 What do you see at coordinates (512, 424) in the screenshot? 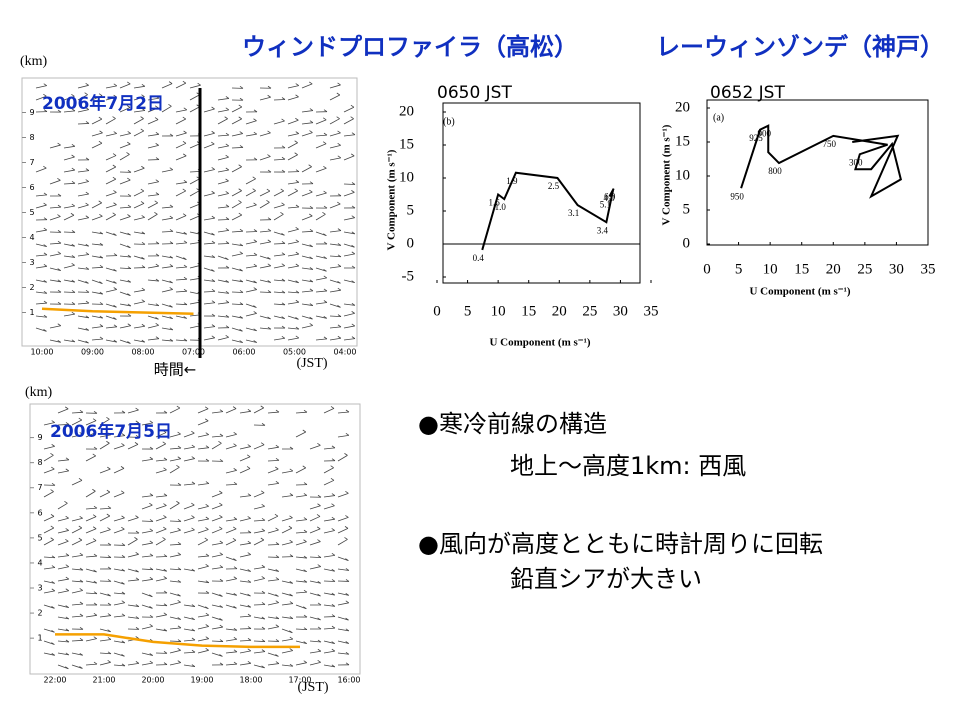
I see `bullet: ●寒冷前線の構造` at bounding box center [512, 424].